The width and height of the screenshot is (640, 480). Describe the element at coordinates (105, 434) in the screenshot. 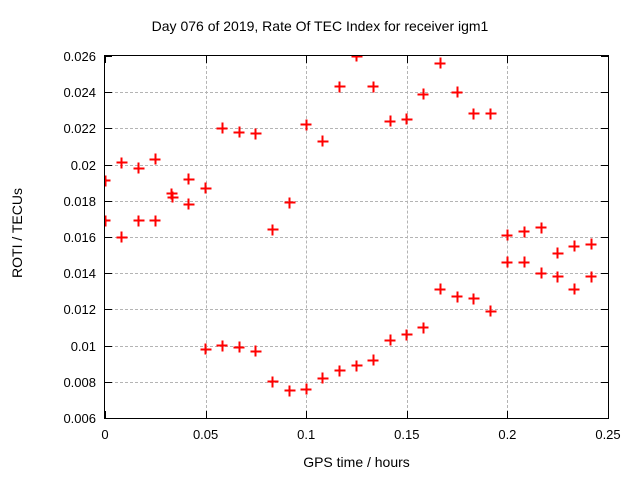

I see `x-tick-label: 0` at that location.